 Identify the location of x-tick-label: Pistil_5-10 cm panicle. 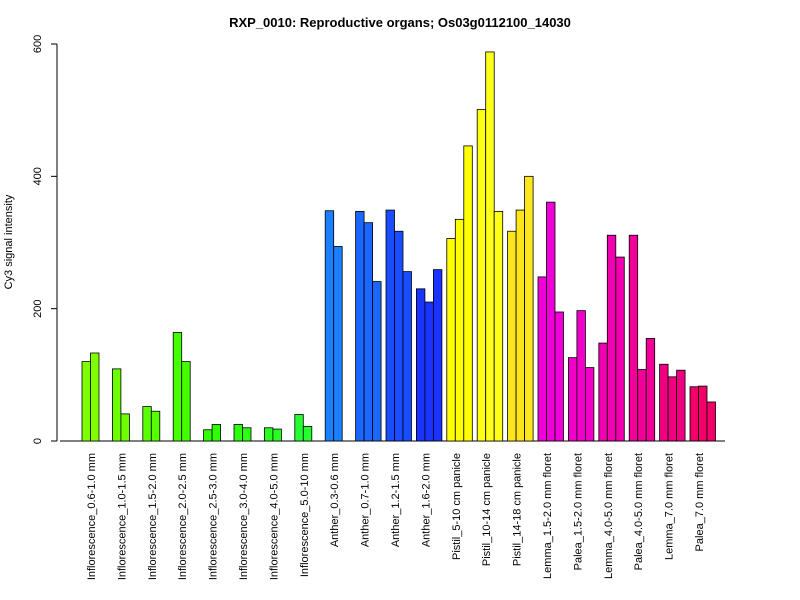
(457, 506).